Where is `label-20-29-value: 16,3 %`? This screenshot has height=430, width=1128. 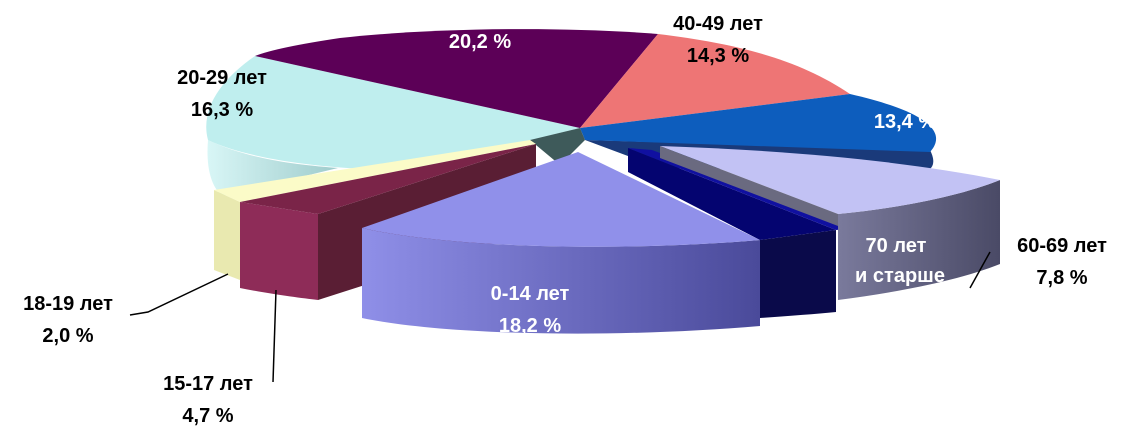
label-20-29-value: 16,3 % is located at coordinates (222, 110).